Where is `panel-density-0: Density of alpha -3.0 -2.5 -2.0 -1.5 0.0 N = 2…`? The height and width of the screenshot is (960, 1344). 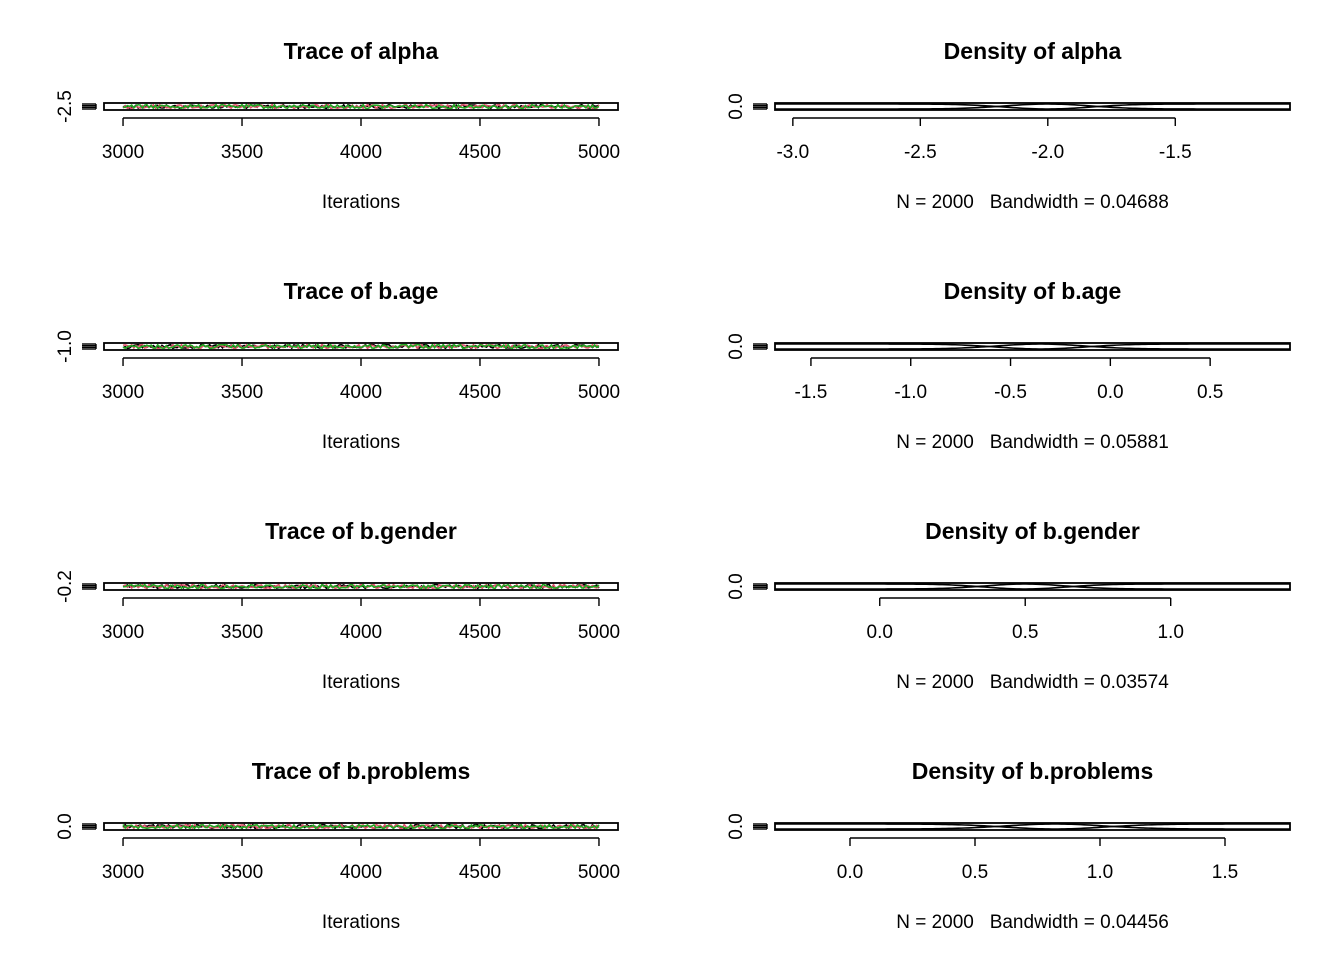 panel-density-0: Density of alpha -3.0 -2.5 -2.0 -1.5 0.0 N = 2… is located at coordinates (1008, 125).